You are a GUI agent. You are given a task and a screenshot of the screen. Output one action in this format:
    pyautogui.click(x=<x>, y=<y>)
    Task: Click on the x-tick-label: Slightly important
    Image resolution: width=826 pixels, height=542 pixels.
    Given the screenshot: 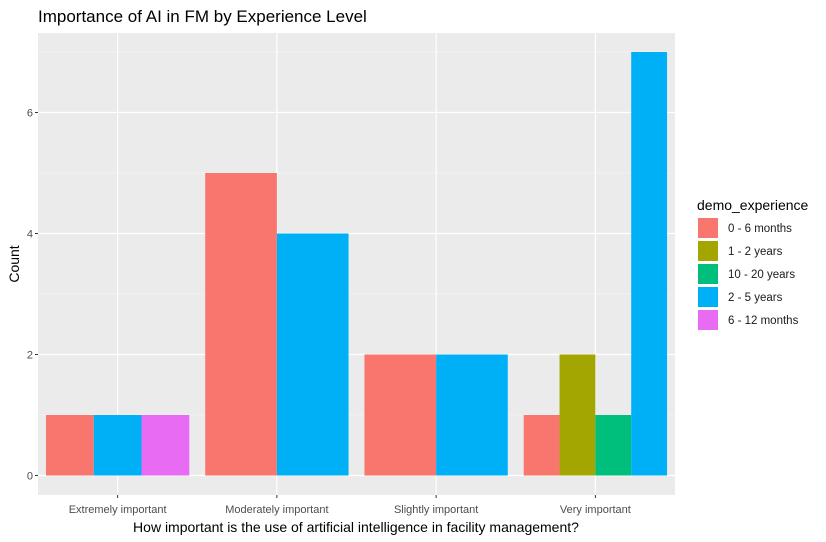 What is the action you would take?
    pyautogui.click(x=436, y=510)
    